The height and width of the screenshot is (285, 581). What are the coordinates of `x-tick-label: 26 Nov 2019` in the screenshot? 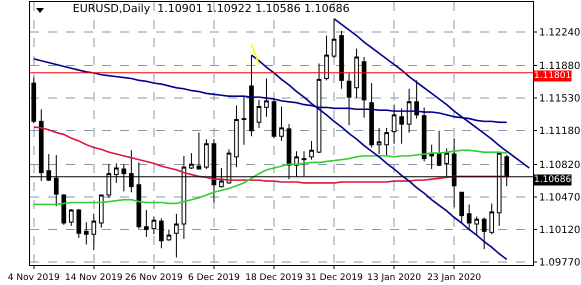 It's located at (154, 277).